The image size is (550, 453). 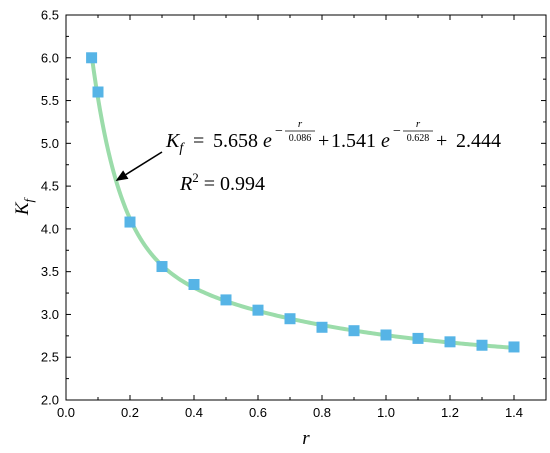 I want to click on eq-frac-den-2: 0.628, so click(x=418, y=138).